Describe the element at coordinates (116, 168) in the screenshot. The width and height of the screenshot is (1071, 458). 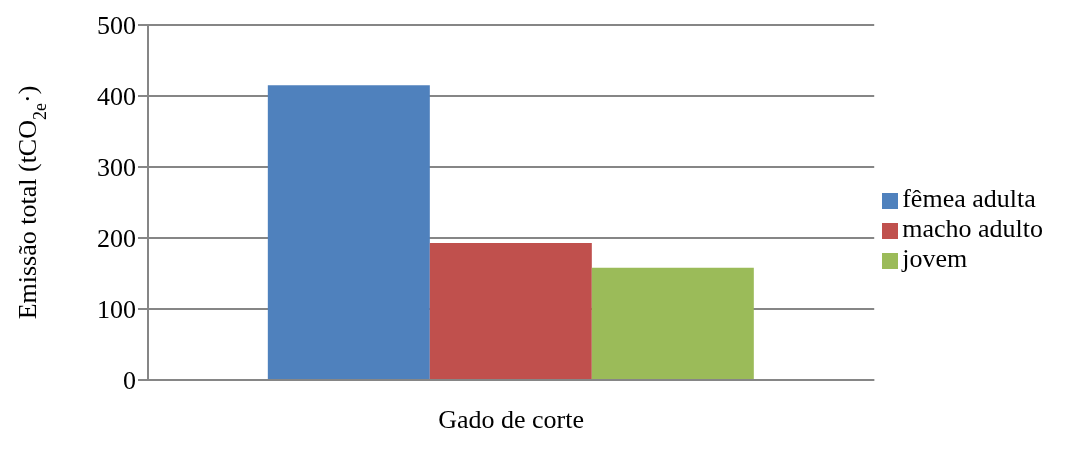
I see `y-tick-label: 300` at that location.